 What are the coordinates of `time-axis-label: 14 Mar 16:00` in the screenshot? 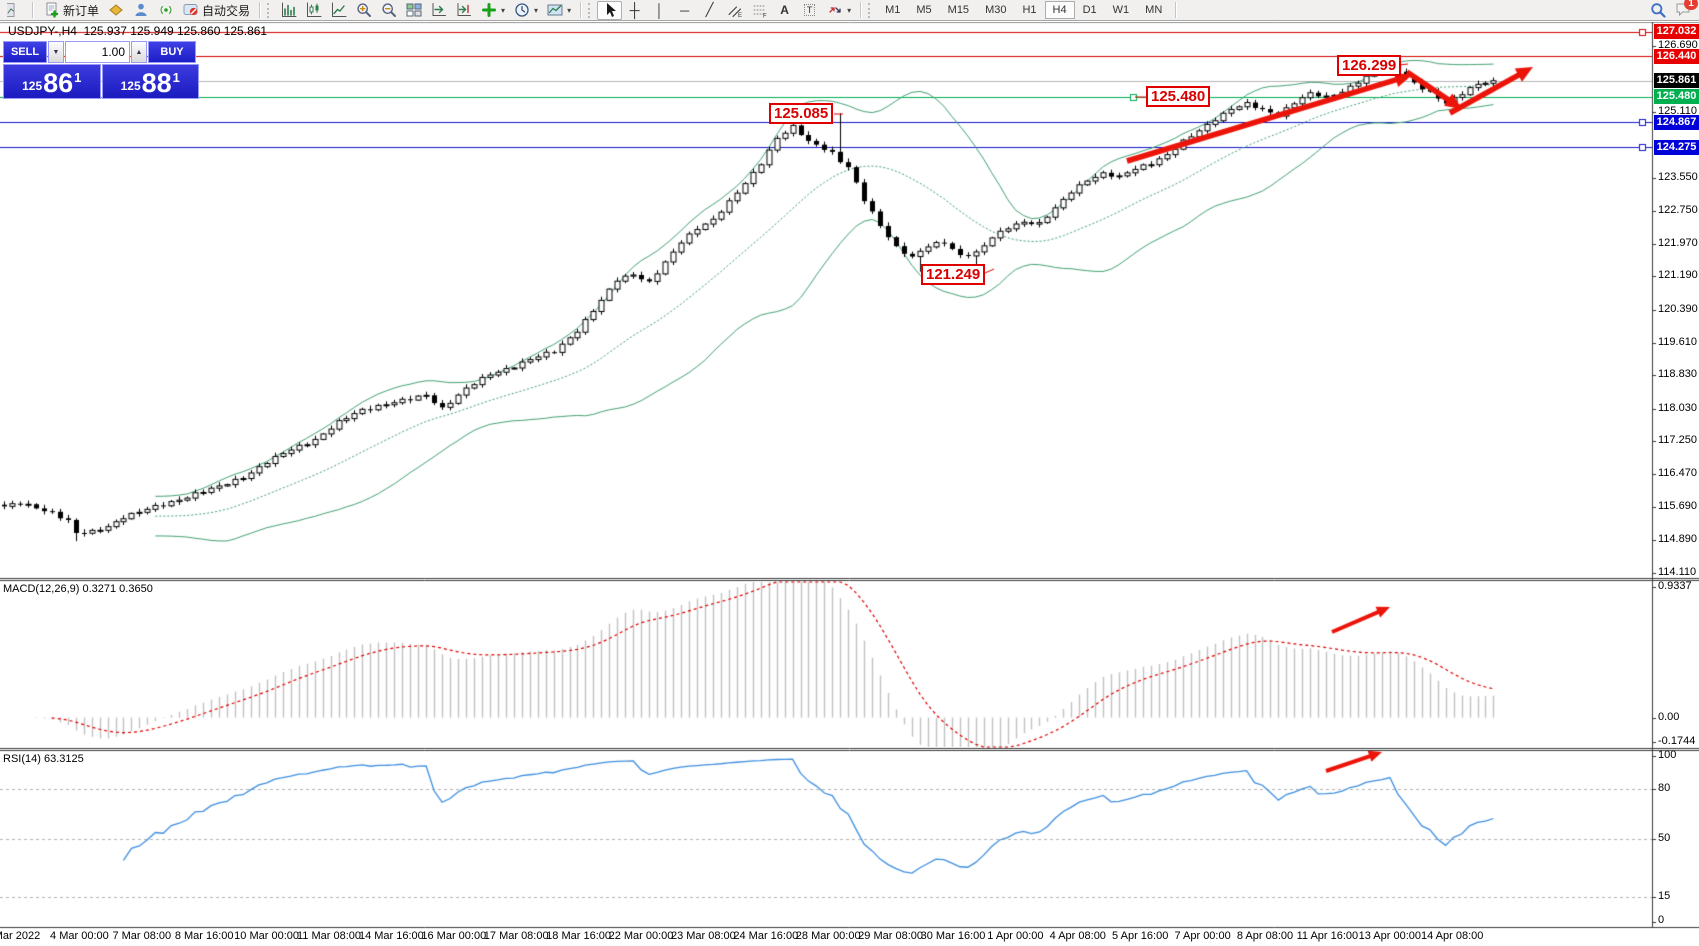 It's located at (391, 936).